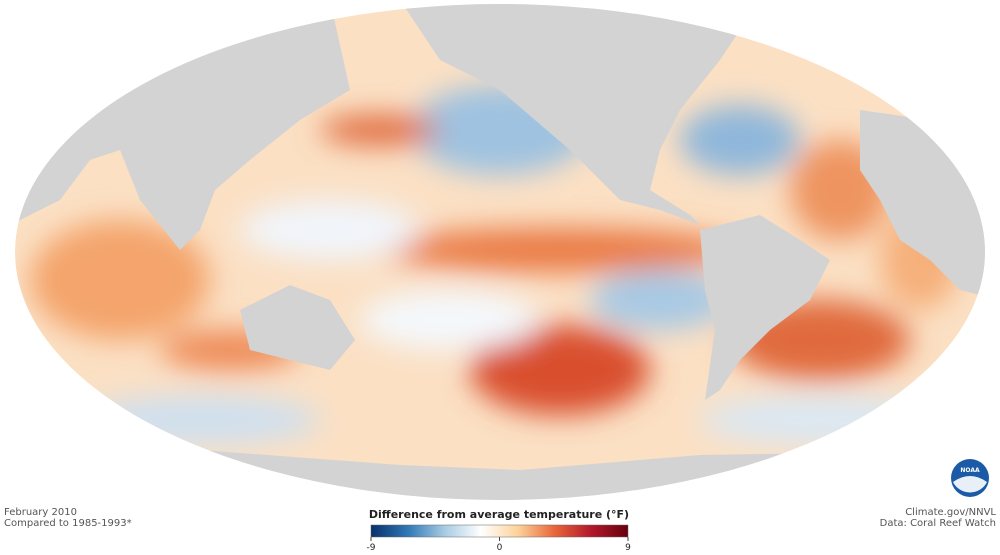 This screenshot has height=555, width=1000. What do you see at coordinates (628, 548) in the screenshot?
I see `colorbar-tick-label: 9` at bounding box center [628, 548].